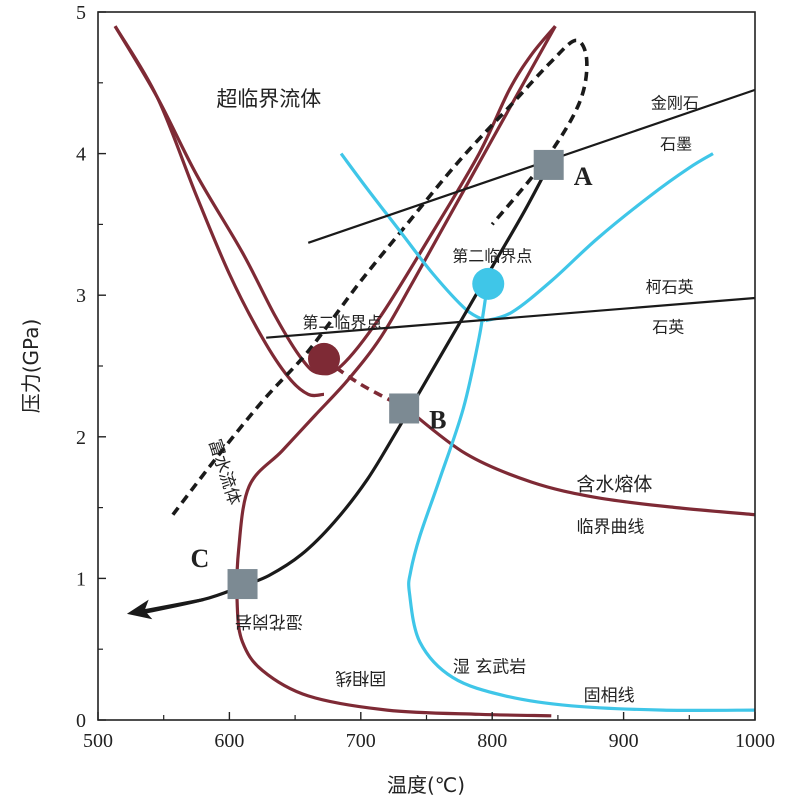  I want to click on annotation-9: 临界曲线, so click(610, 527).